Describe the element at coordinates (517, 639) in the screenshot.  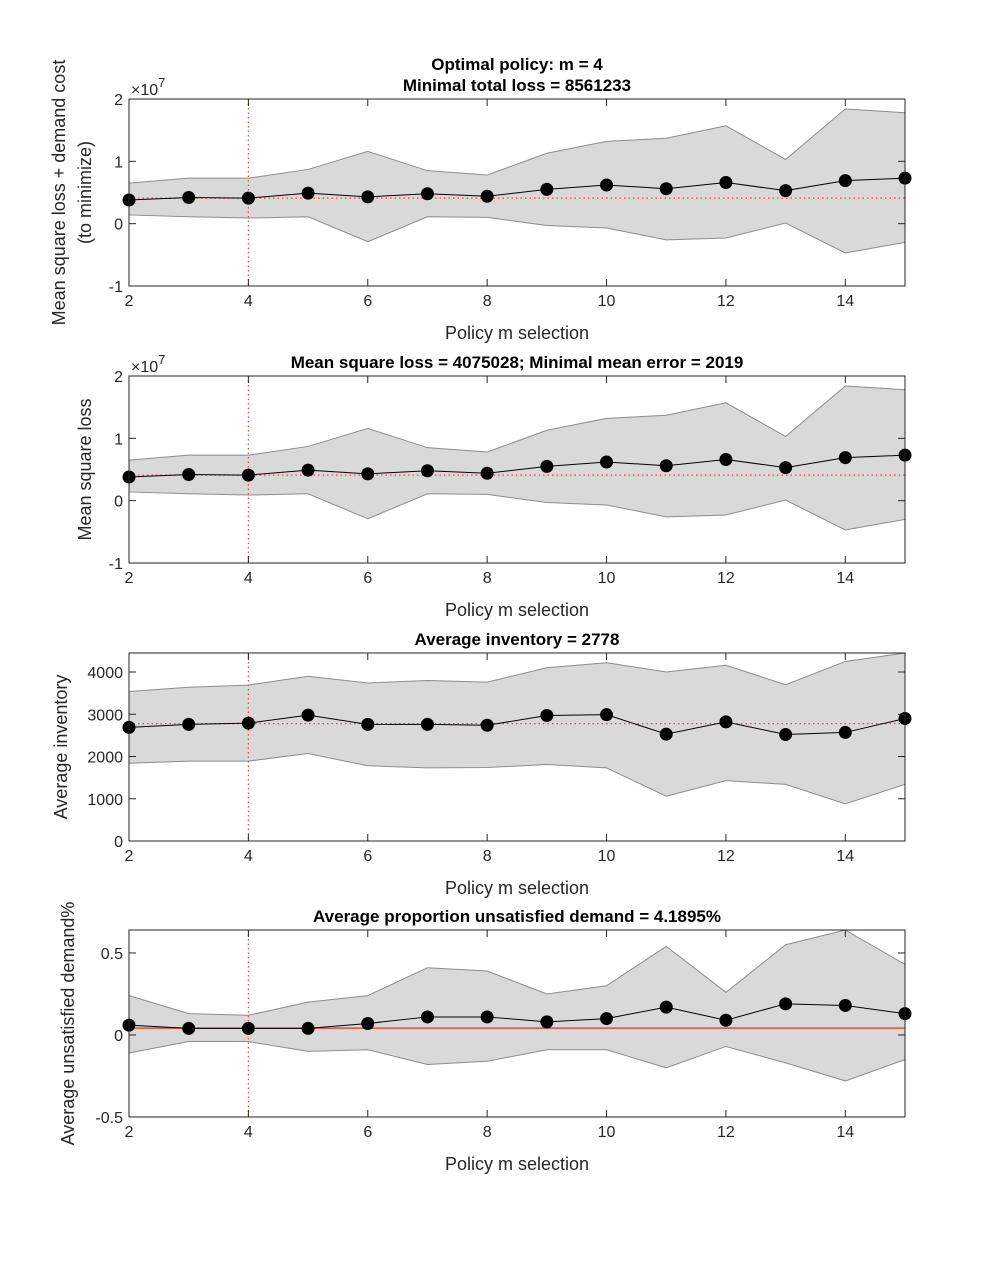
I see `chart-title: Average inventory = 2778` at that location.